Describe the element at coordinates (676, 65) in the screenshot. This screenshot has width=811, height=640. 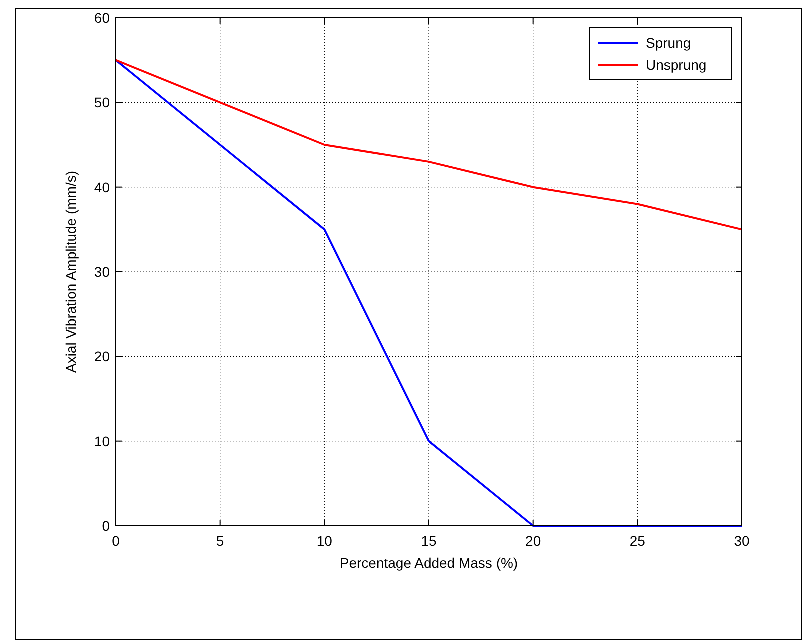
I see `legend-label: Unsprung` at that location.